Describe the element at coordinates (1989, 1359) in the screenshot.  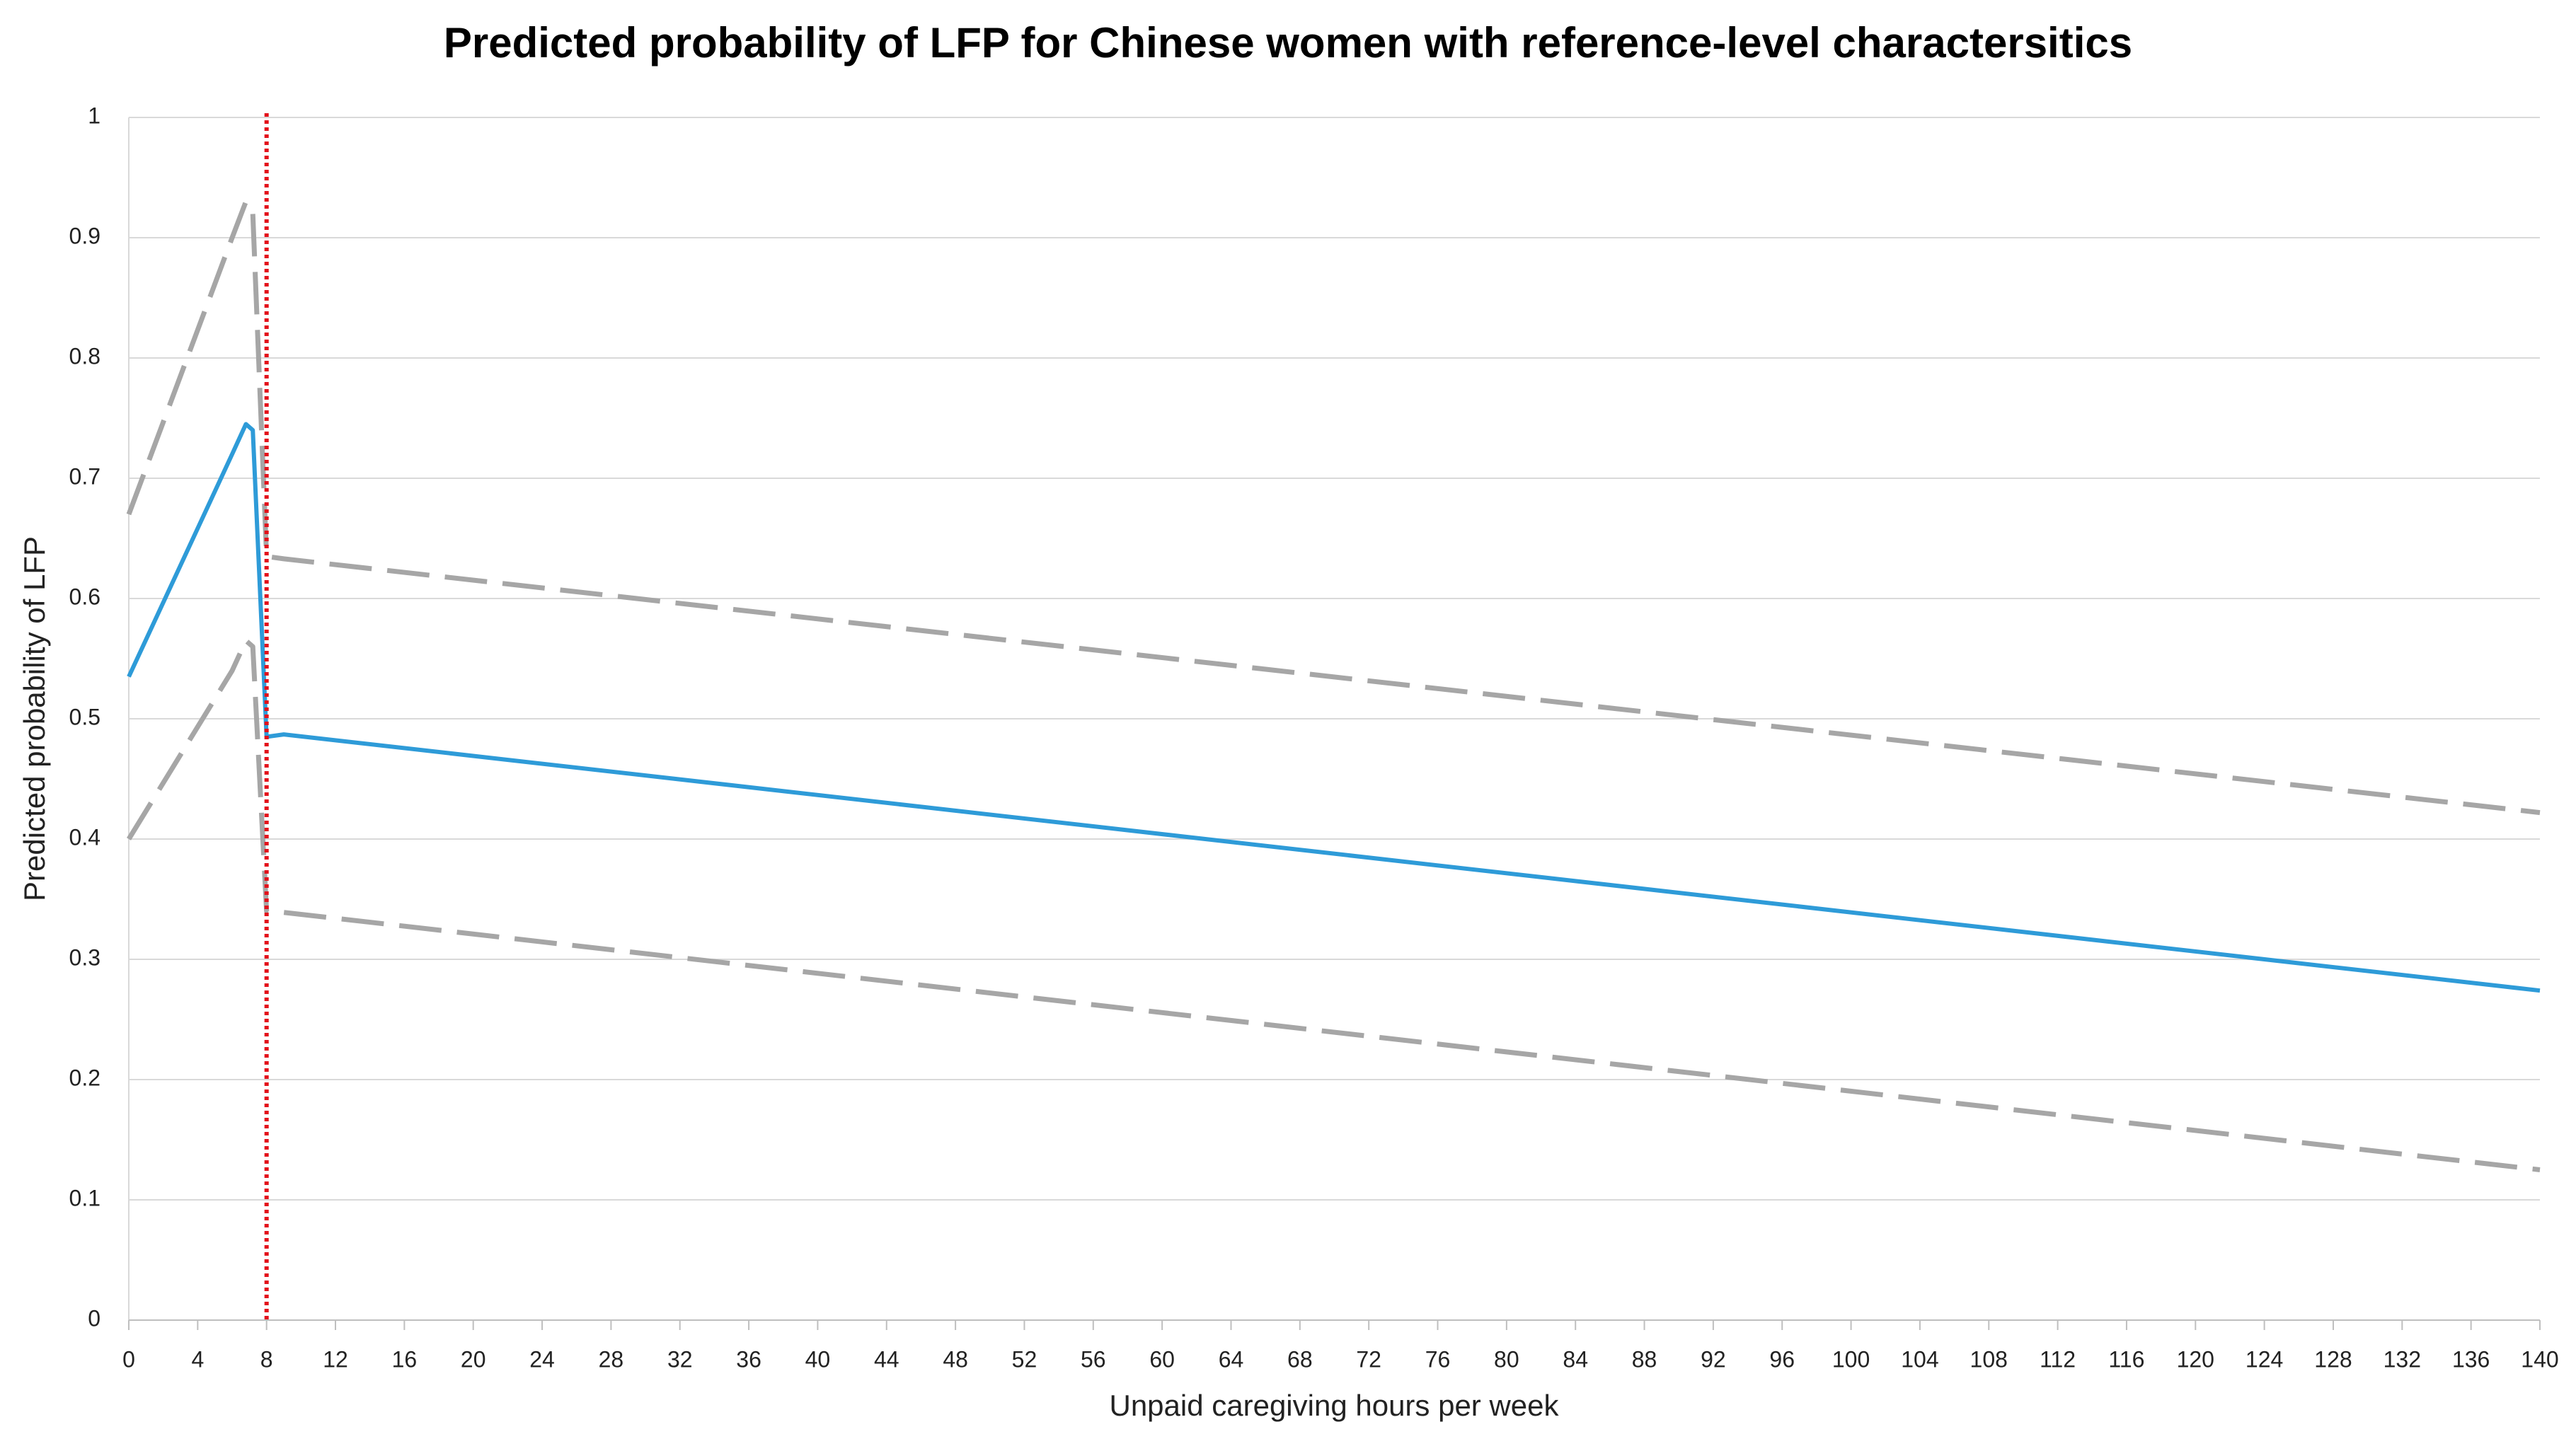
I see `x-tick-label: 108` at that location.